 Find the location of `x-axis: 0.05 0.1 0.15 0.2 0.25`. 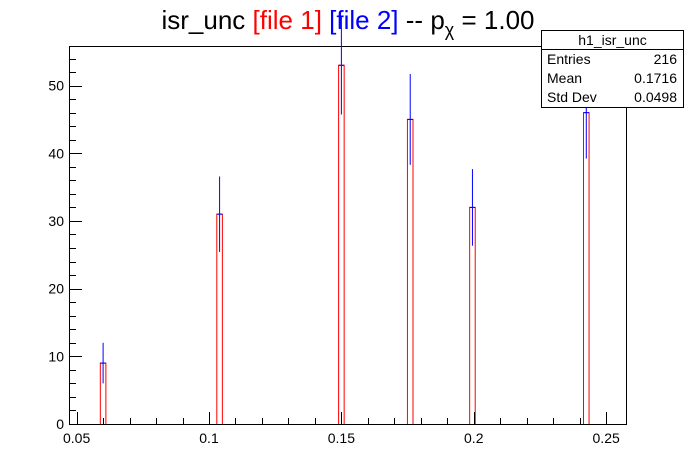

x-axis: 0.05 0.1 0.15 0.2 0.25 is located at coordinates (341, 429).